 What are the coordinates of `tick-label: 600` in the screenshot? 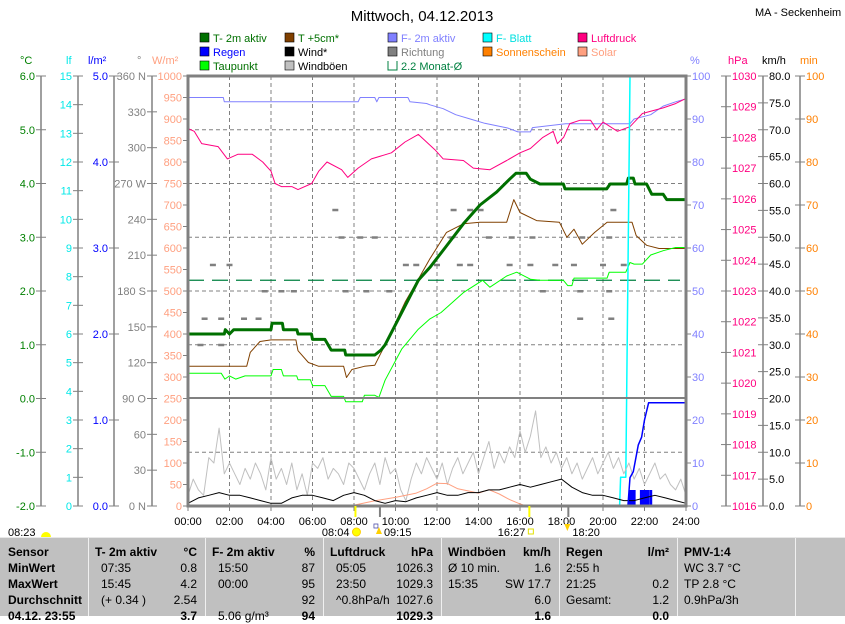 It's located at (173, 249).